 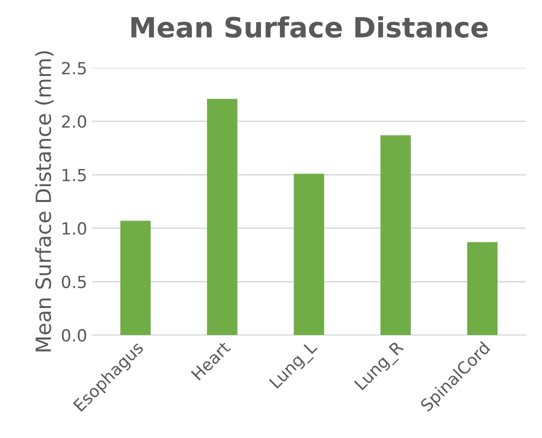 I want to click on y-tick-label: 2.5, so click(x=74, y=68).